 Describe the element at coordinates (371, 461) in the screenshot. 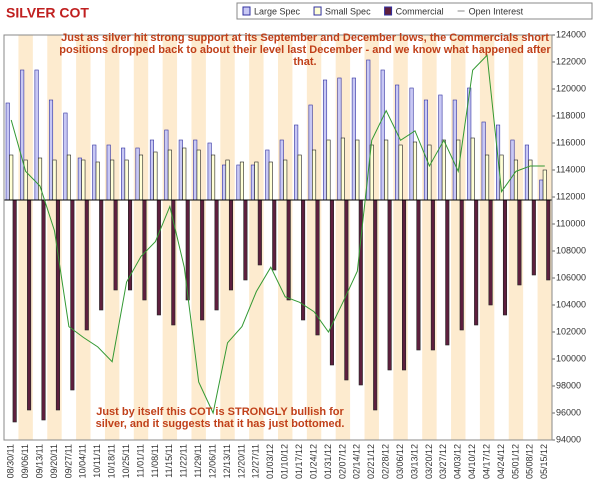

I see `x-tick-label: 02/21/12` at that location.